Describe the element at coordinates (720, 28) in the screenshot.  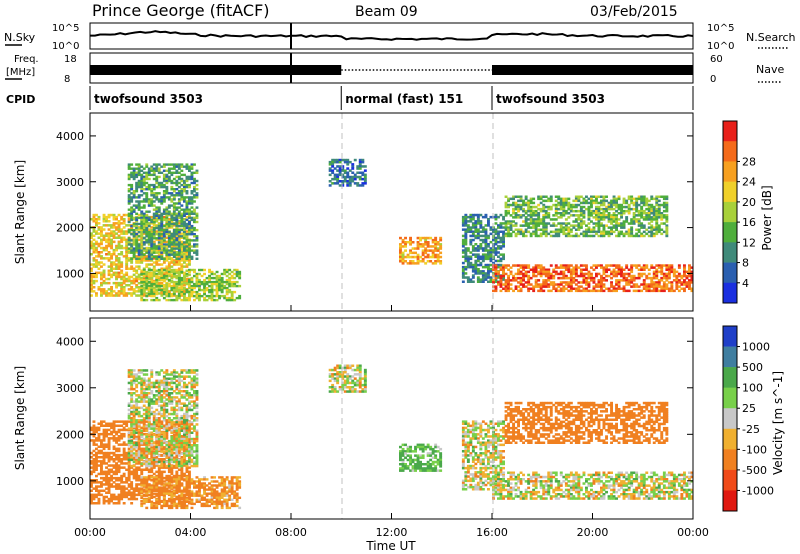
I see `nsearch-tick-top: 10^5` at that location.